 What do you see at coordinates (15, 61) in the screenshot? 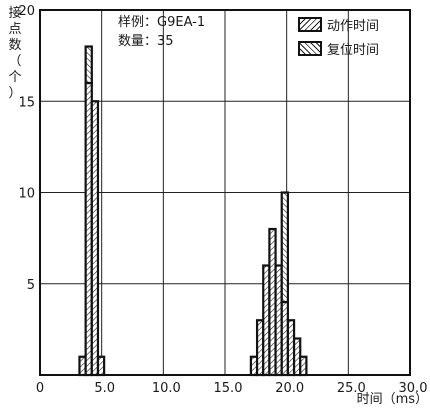
I see `y-axis-label-char: （` at bounding box center [15, 61].